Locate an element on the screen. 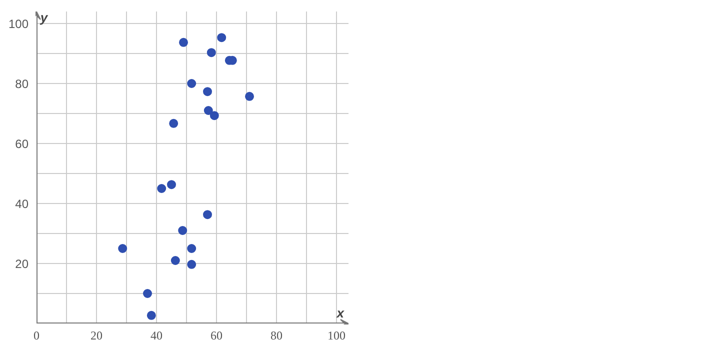 The height and width of the screenshot is (353, 728). x-tick-label: 80 is located at coordinates (276, 335).